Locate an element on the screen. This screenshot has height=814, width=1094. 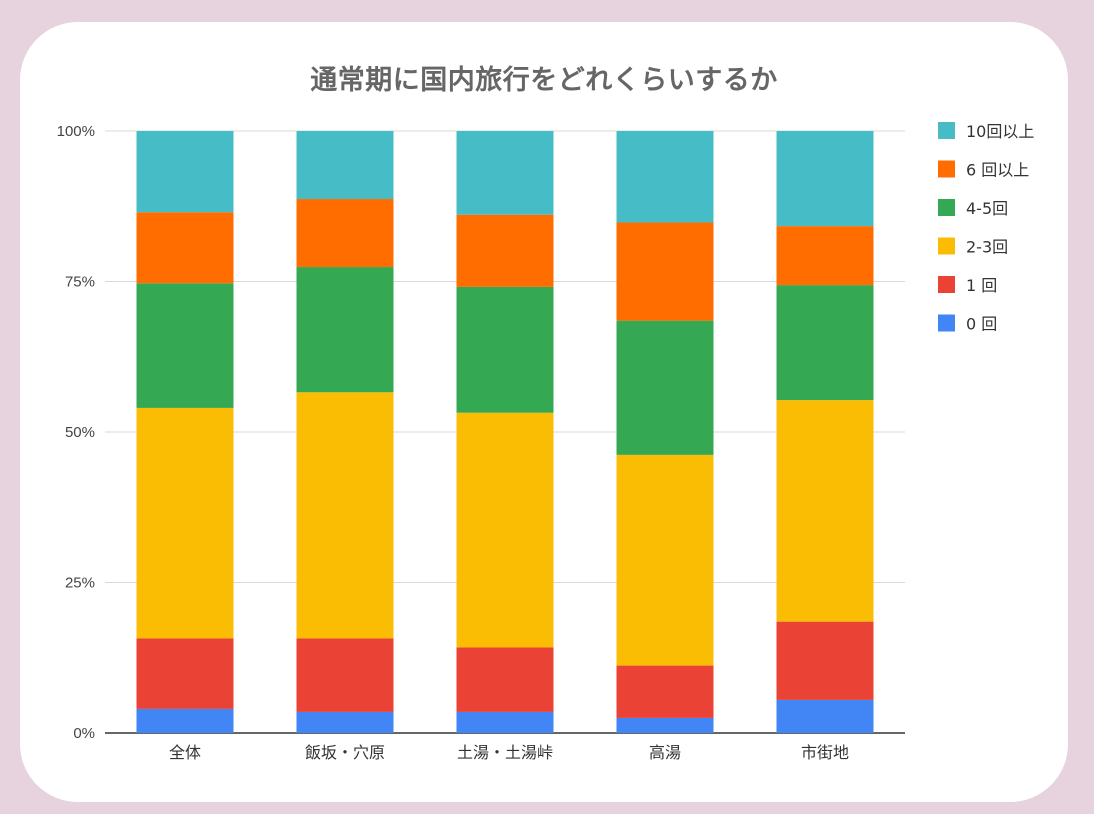
x-tick-label: 市街地 is located at coordinates (825, 752).